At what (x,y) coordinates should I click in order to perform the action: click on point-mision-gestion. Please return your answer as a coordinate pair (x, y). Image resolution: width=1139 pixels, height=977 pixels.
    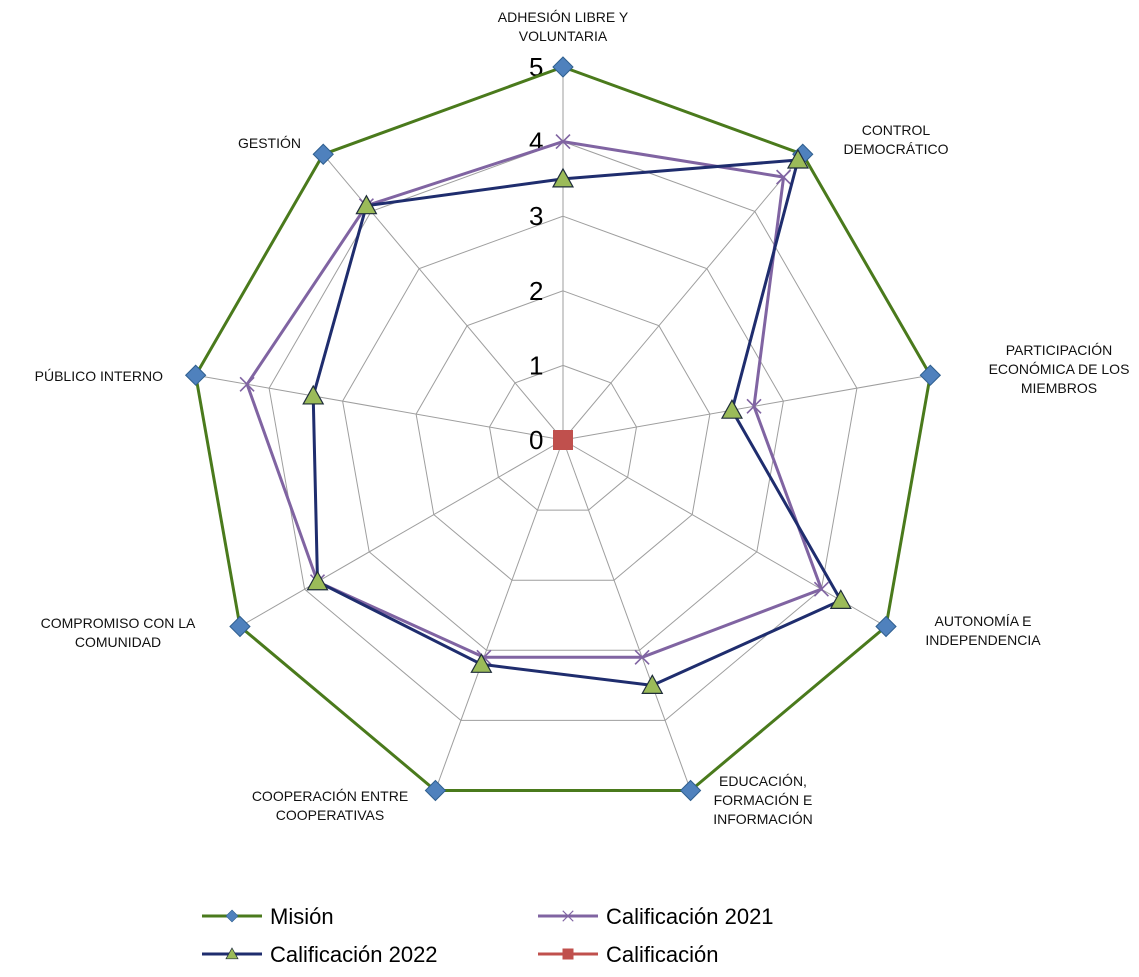
    Looking at the image, I should click on (323, 154).